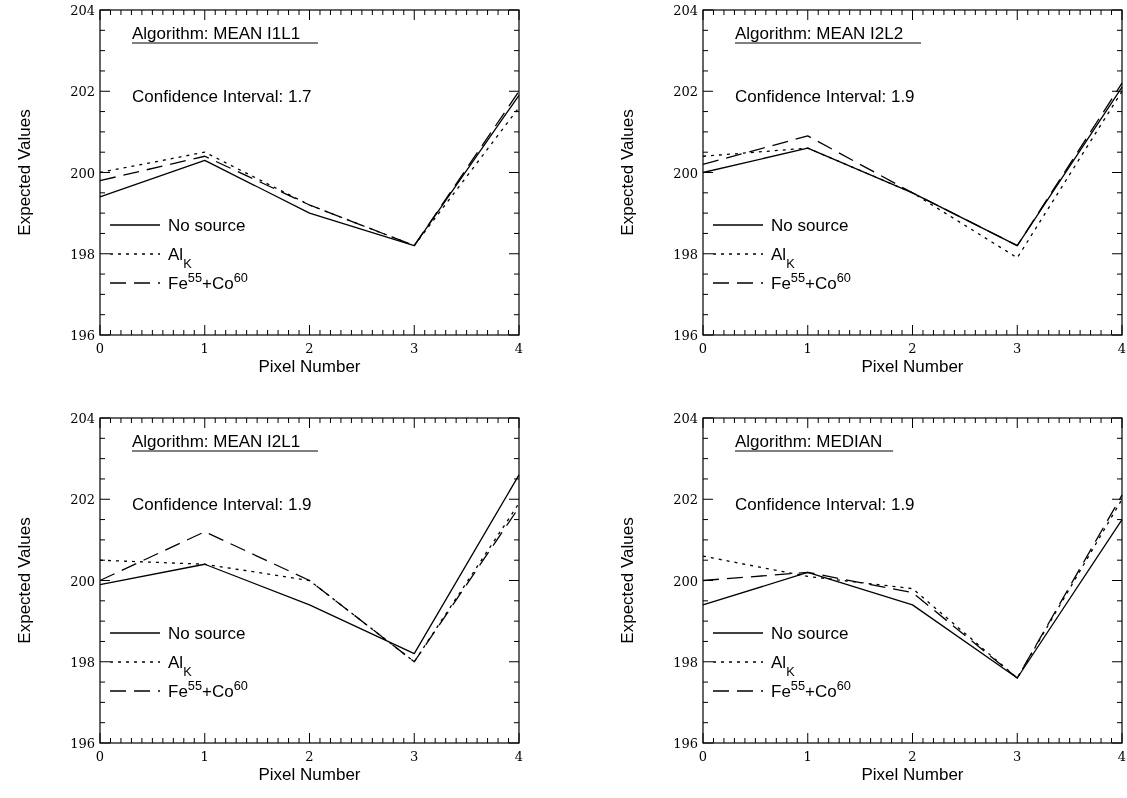 The width and height of the screenshot is (1127, 798). Describe the element at coordinates (222, 96) in the screenshot. I see `annotation: Confidence Interval: 1.7` at that location.